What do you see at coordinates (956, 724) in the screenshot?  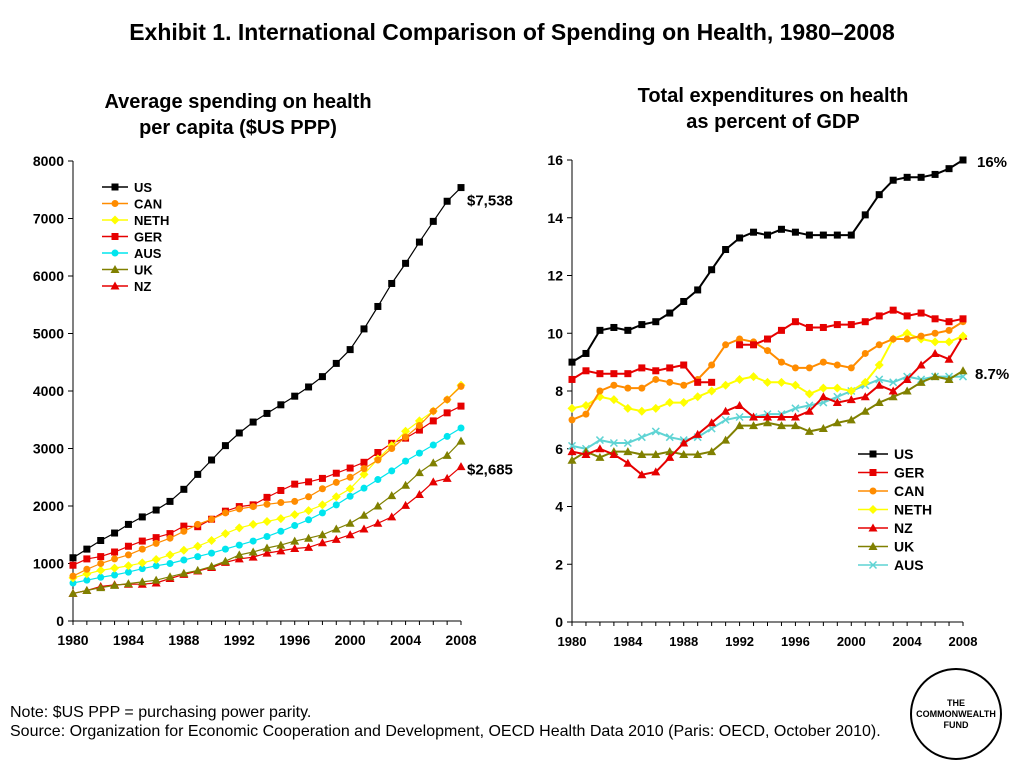 I see `logo-line-3: FUND` at bounding box center [956, 724].